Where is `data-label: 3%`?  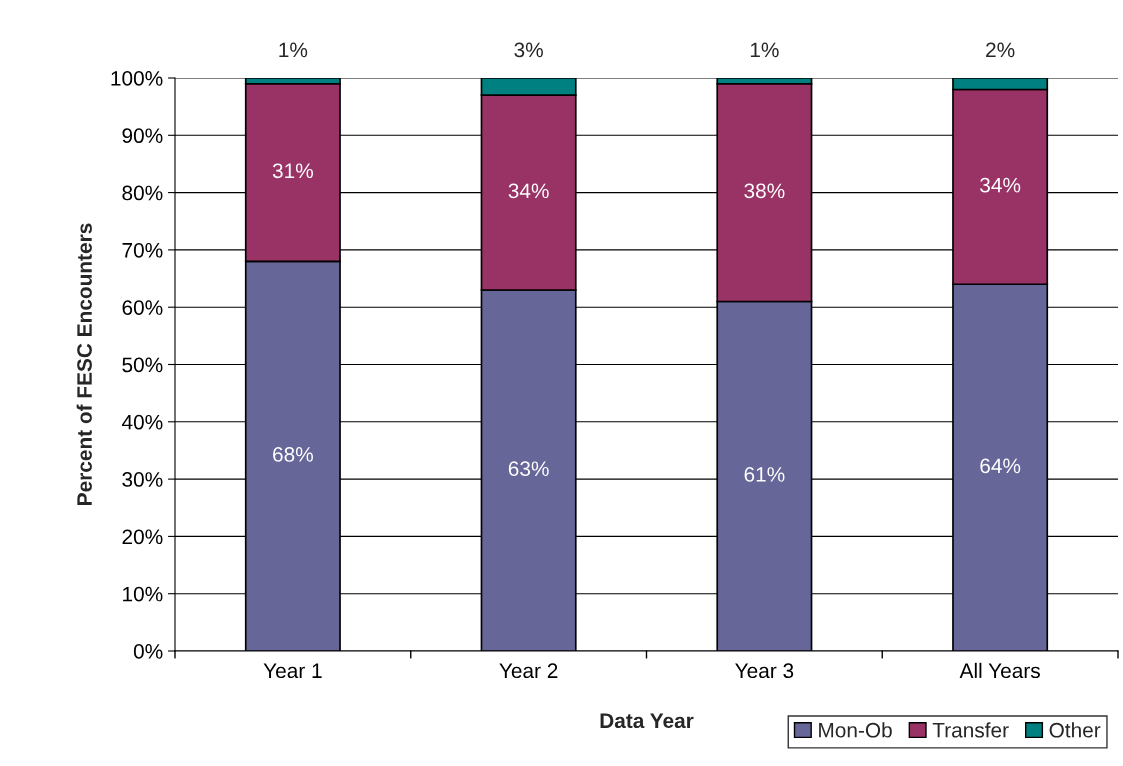 data-label: 3% is located at coordinates (528, 50).